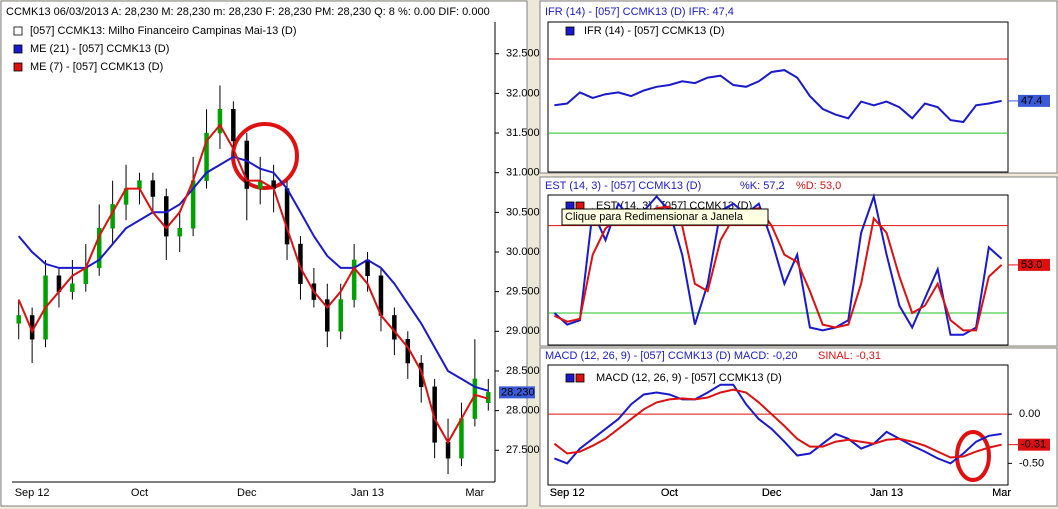 Image resolution: width=1058 pixels, height=509 pixels. I want to click on legend-entry: IFR (14) - [057] CCMK13 (D), so click(654, 31).